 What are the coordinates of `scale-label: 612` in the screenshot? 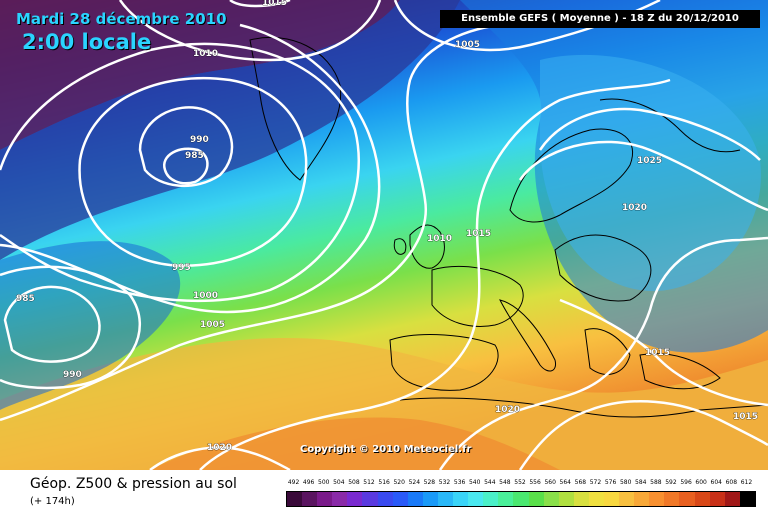 It's located at (746, 482).